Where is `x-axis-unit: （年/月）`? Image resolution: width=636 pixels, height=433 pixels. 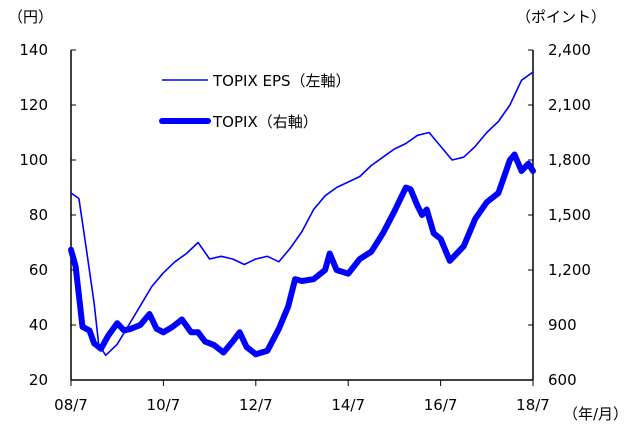 x-axis-unit: （年/月） is located at coordinates (595, 414).